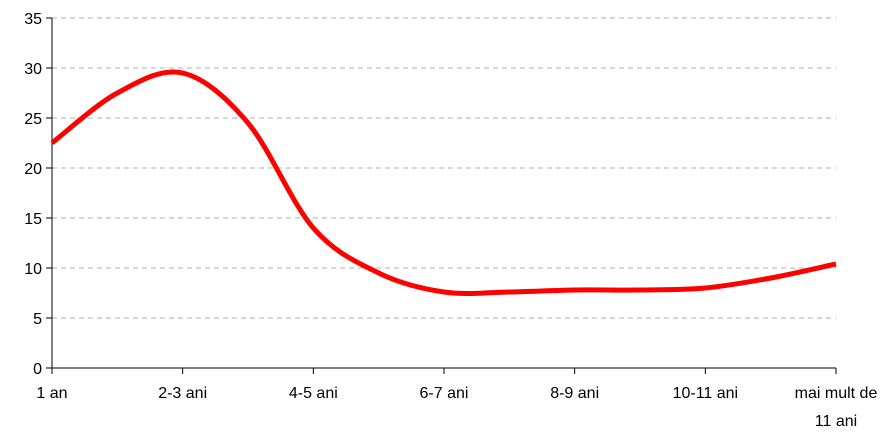 The height and width of the screenshot is (442, 896). Describe the element at coordinates (444, 393) in the screenshot. I see `x-tick-label: 6-7 ani` at that location.